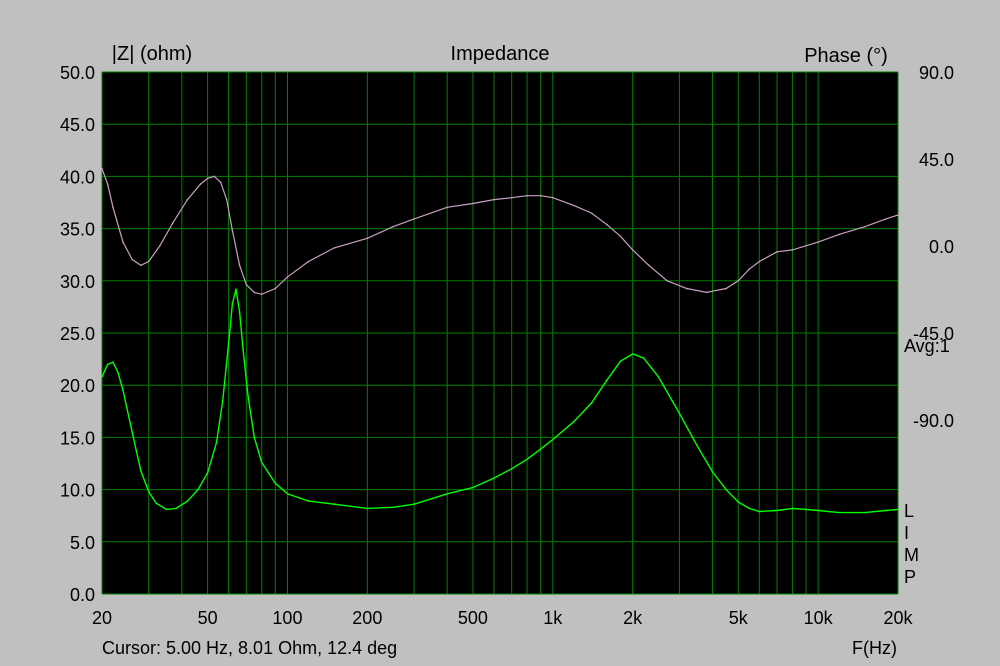 This screenshot has height=666, width=1000. What do you see at coordinates (77, 73) in the screenshot?
I see `y-tick-label: 50.0` at bounding box center [77, 73].